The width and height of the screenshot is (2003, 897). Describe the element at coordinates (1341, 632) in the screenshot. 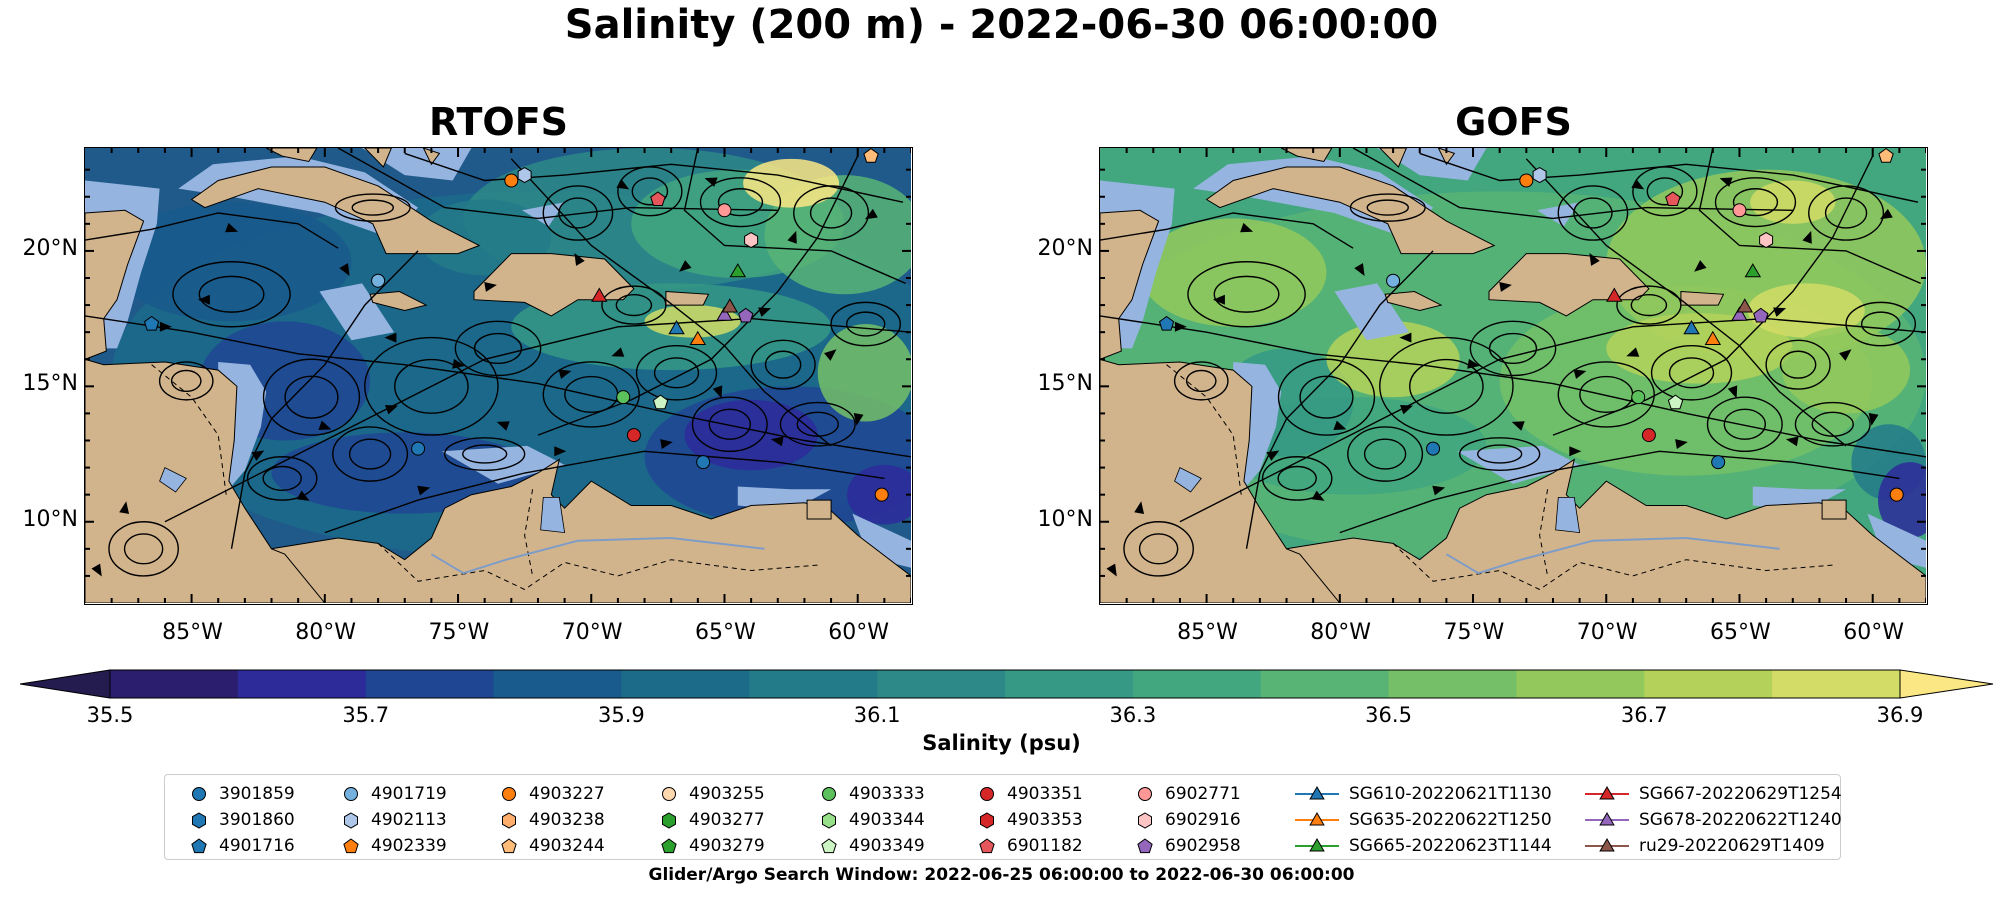

I see `lon-tick-label: 80°W` at that location.